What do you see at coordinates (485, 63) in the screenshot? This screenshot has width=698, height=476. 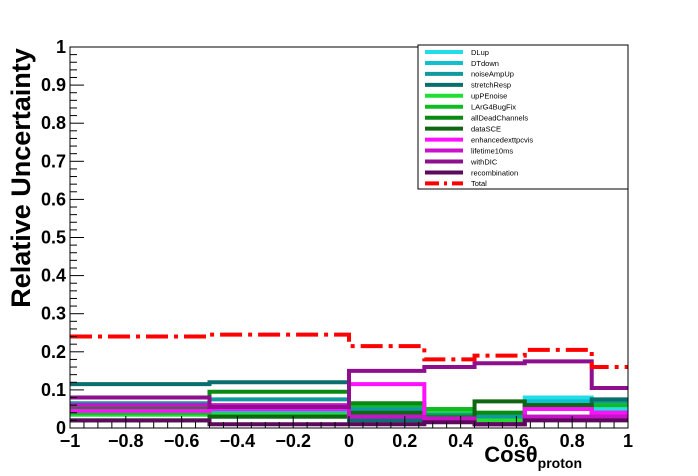 I see `legend-label-dtdown: DTdown` at bounding box center [485, 63].